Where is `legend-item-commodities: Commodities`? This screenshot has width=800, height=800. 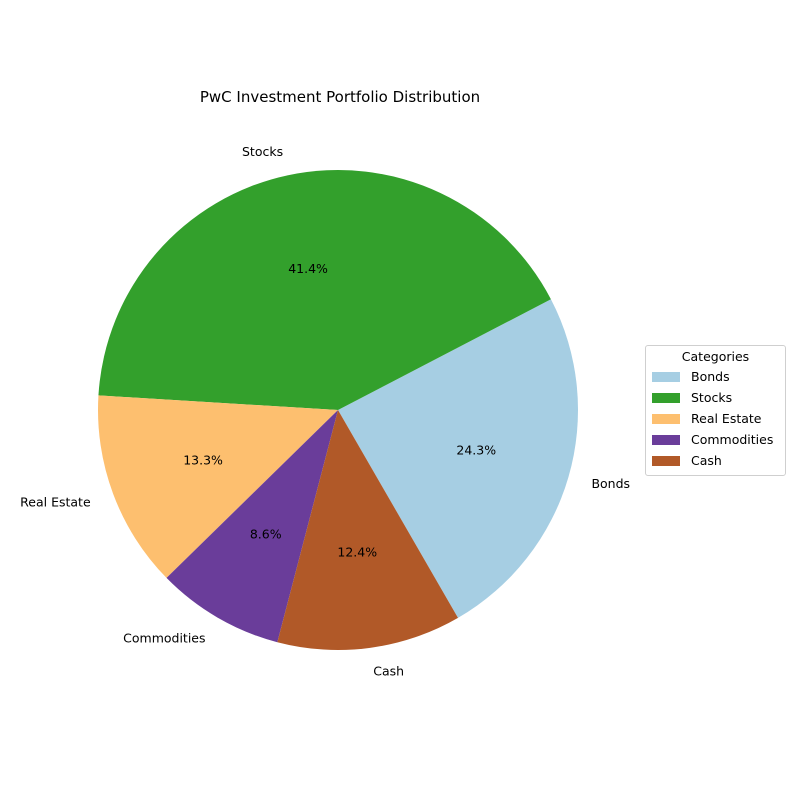 legend-item-commodities: Commodities is located at coordinates (715, 439).